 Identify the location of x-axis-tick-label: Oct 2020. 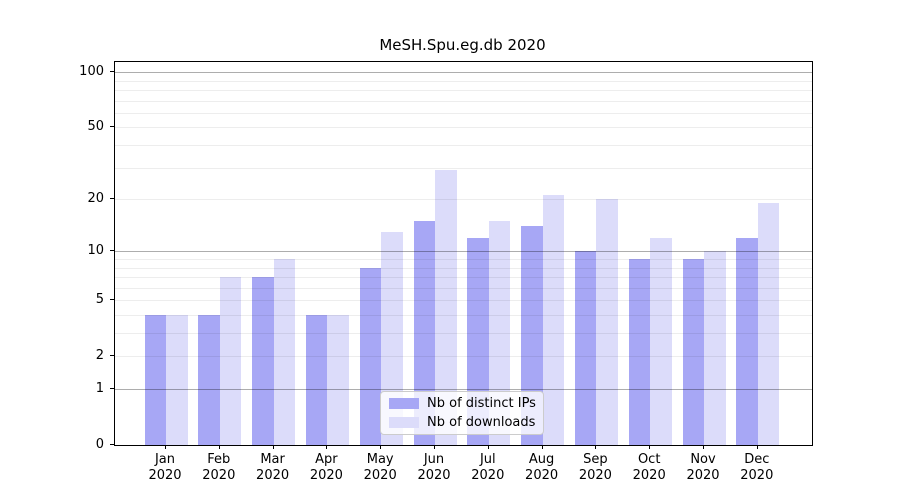
(649, 468).